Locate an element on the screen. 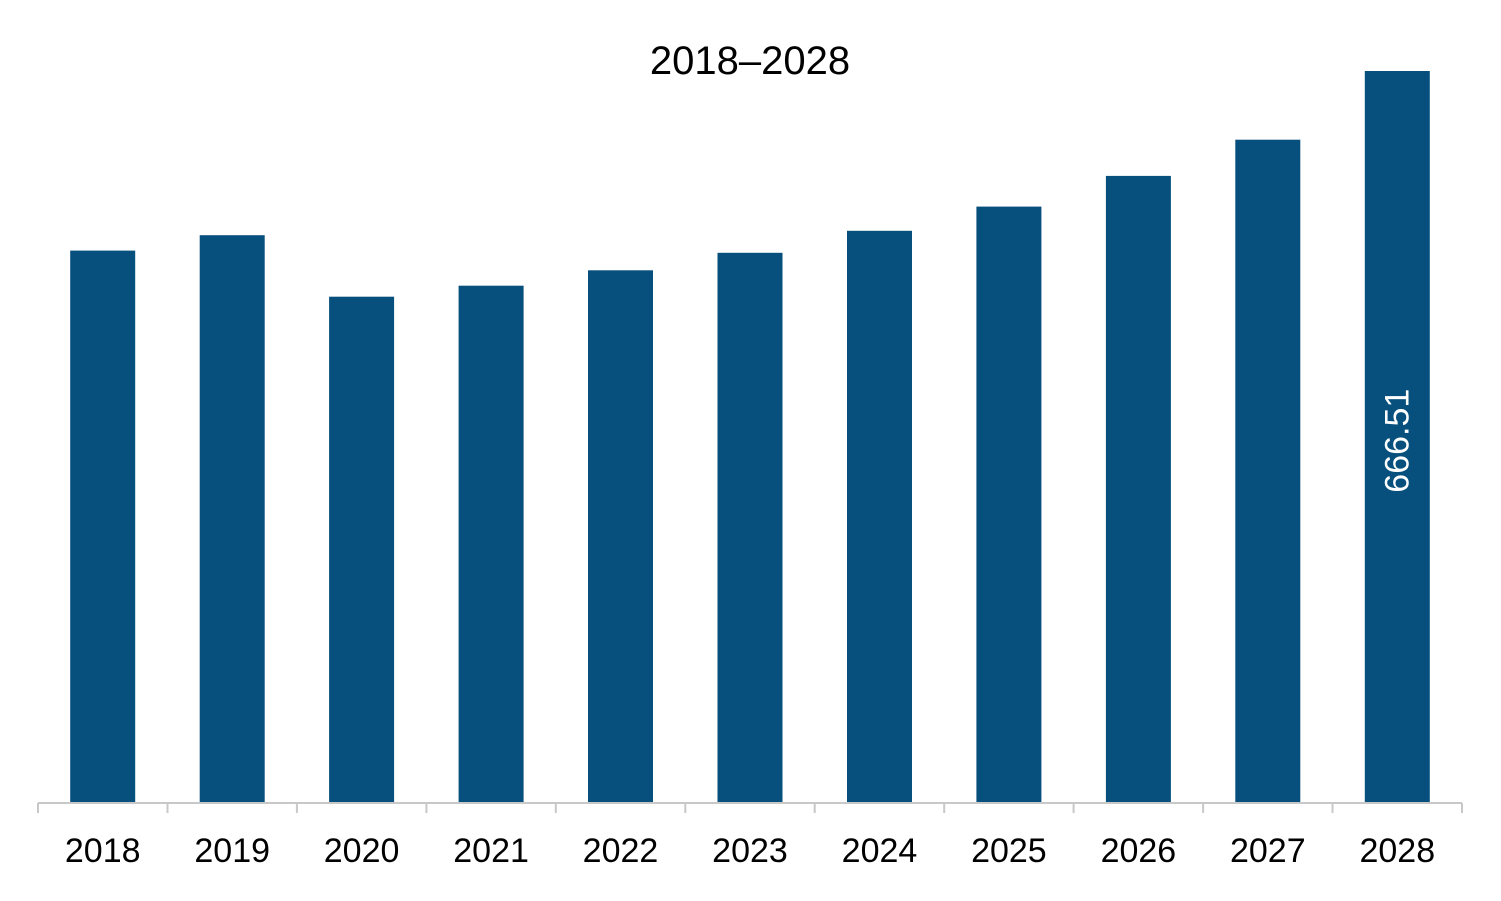 This screenshot has height=901, width=1501. x-tick-label-2018: 2018 is located at coordinates (103, 851).